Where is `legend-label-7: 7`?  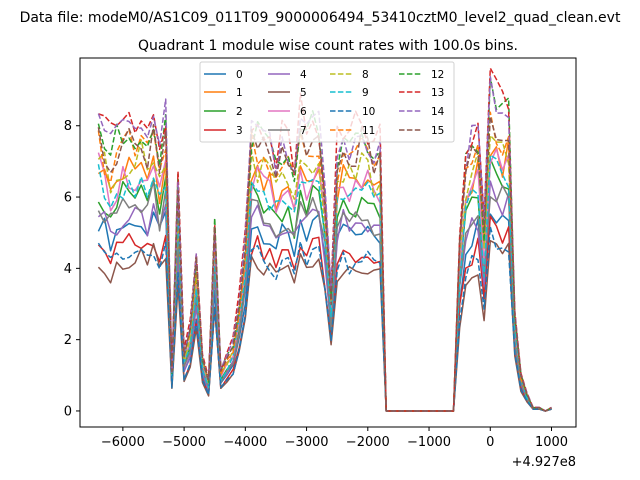
legend-label-7: 7 is located at coordinates (303, 131).